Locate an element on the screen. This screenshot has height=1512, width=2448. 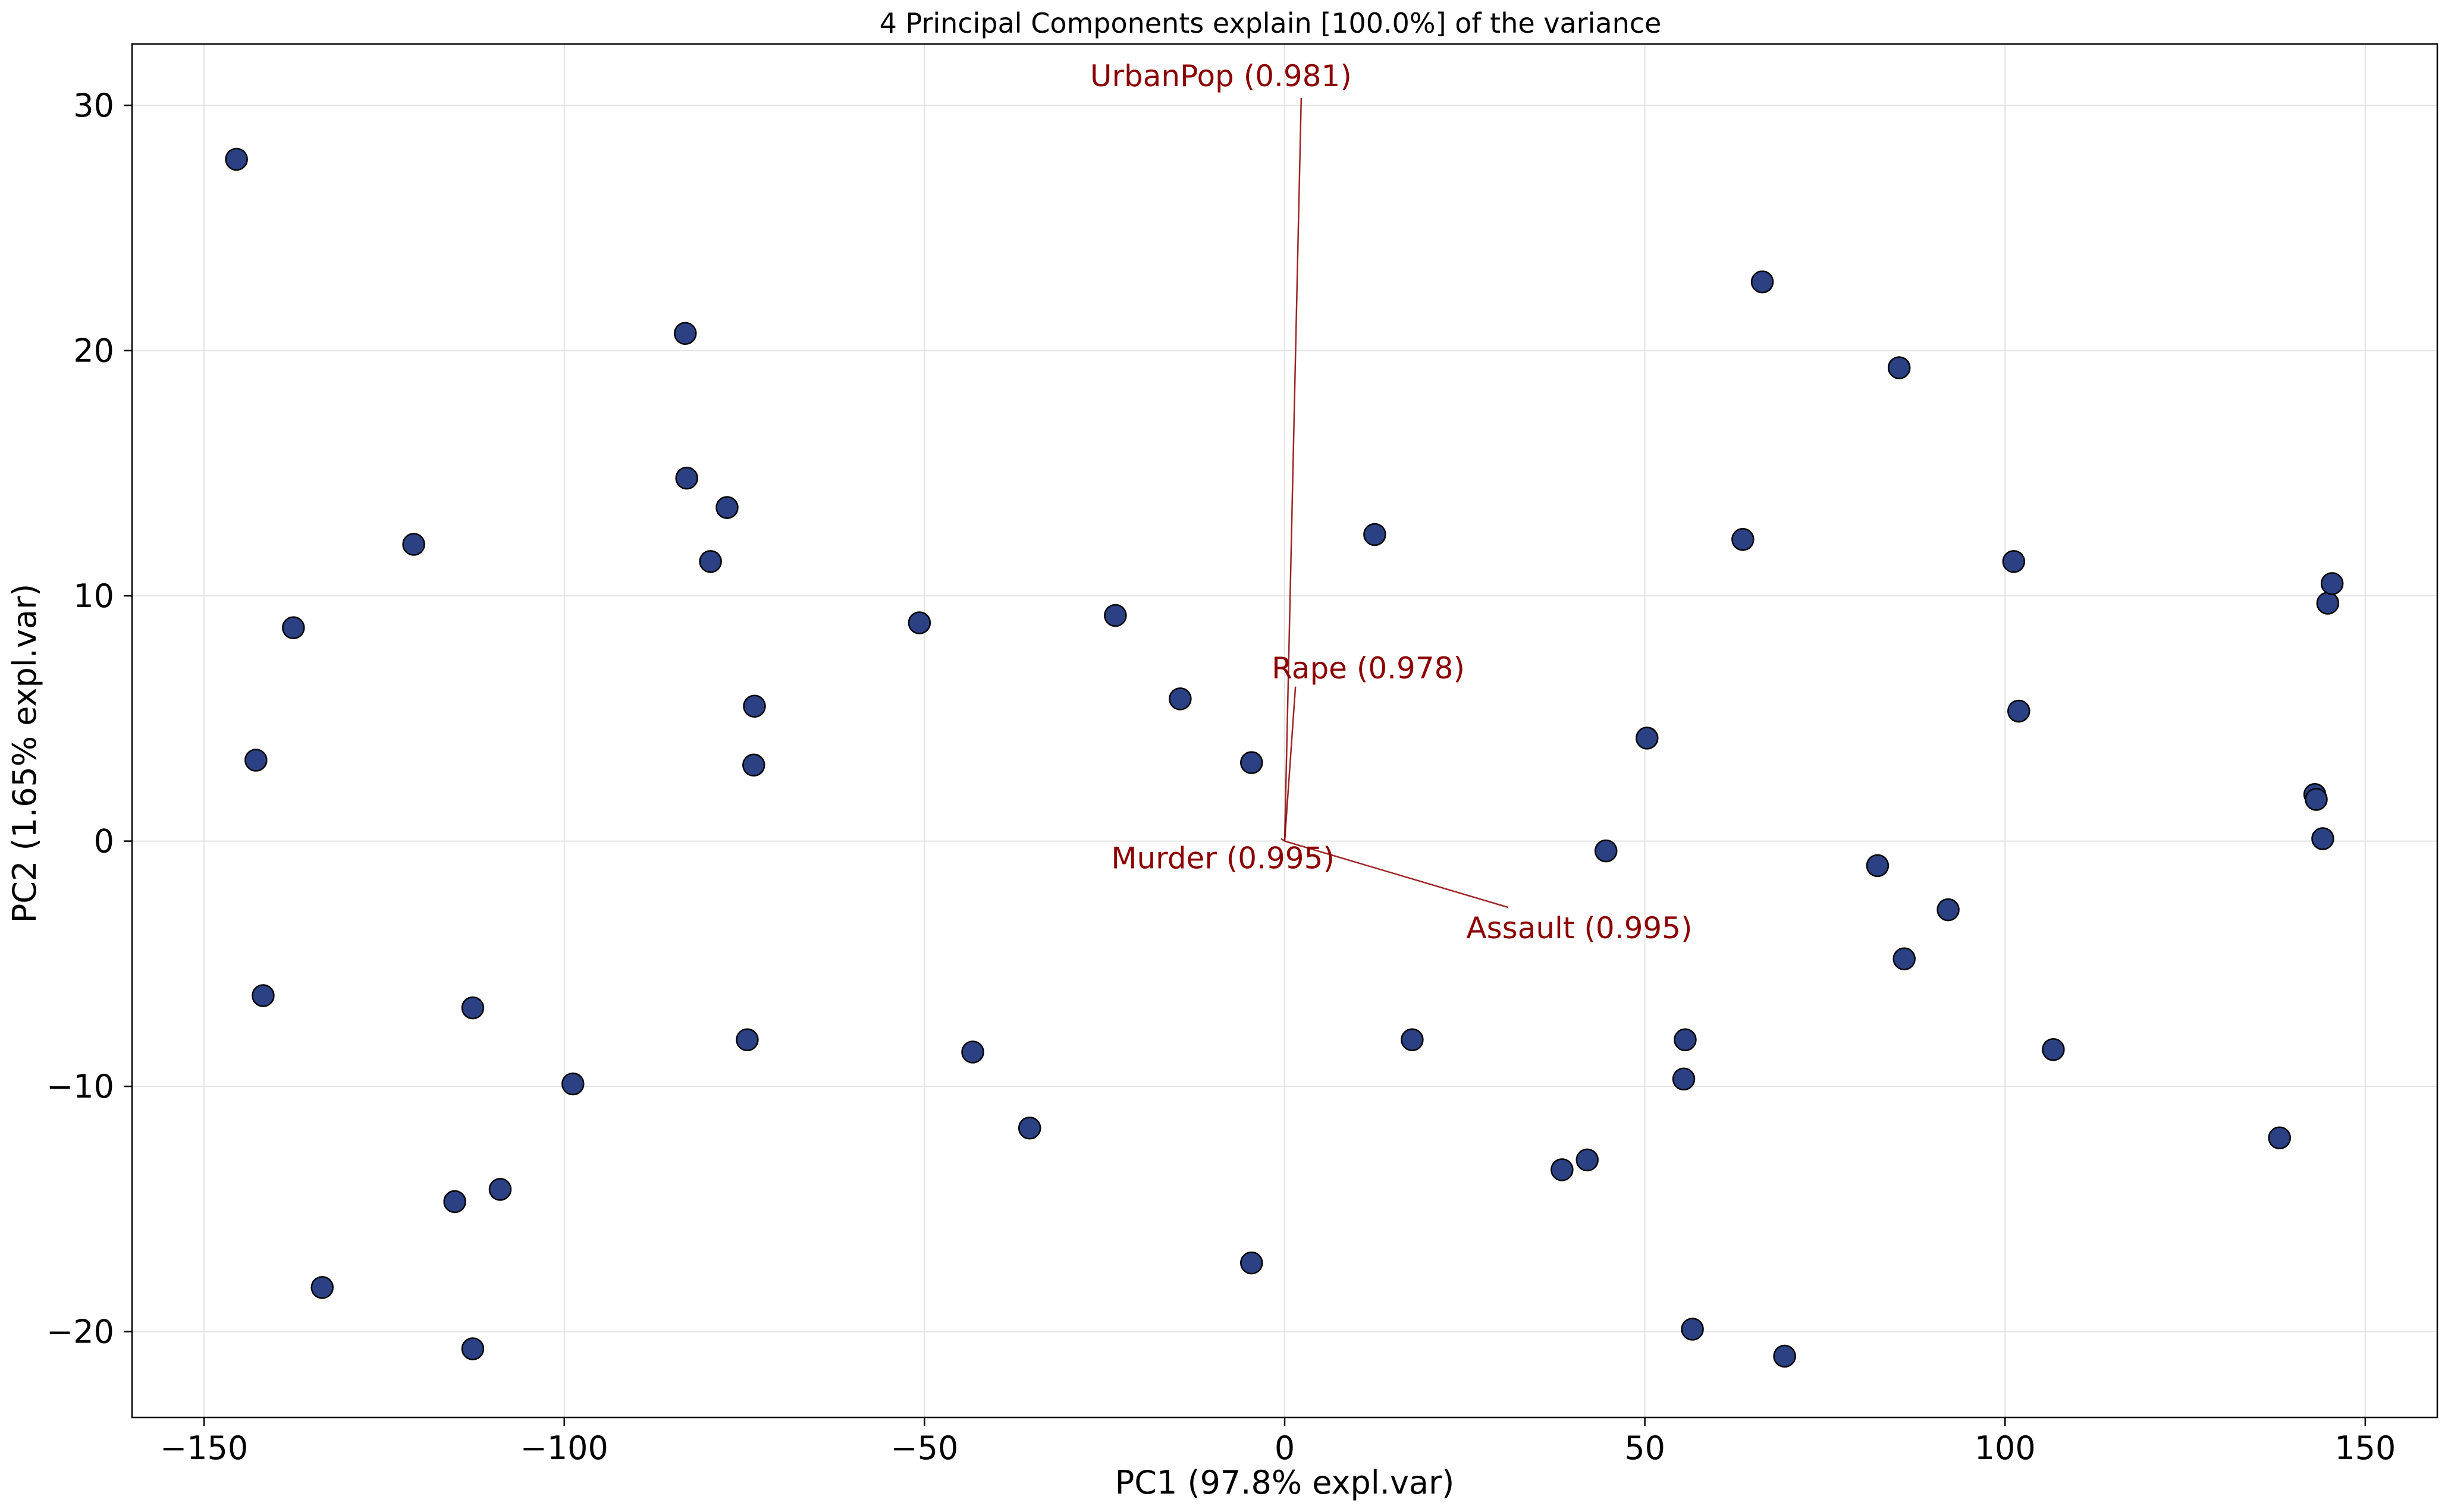
loading-label: Murder (0.995) is located at coordinates (1223, 858).